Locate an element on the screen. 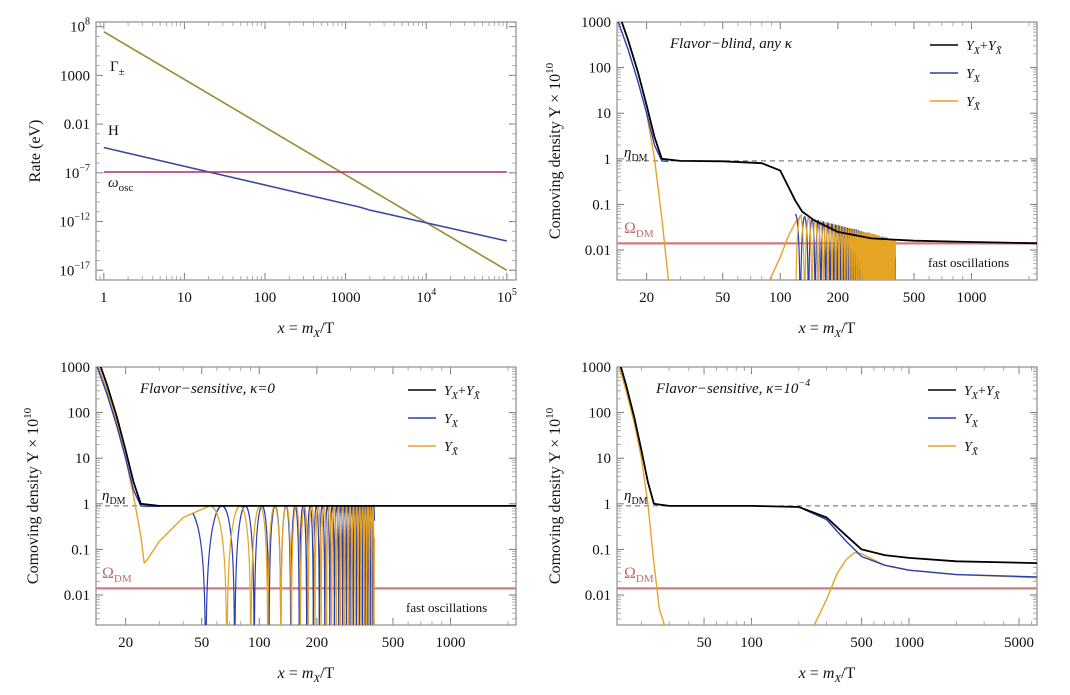 This screenshot has height=695, width=1070. series-line-gamma is located at coordinates (305, 151).